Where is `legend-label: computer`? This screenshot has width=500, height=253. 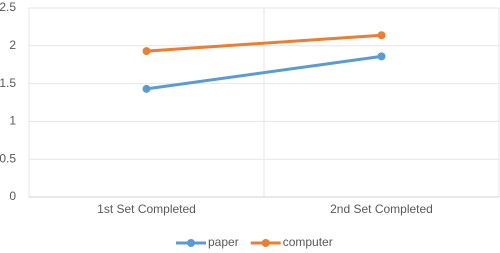
legend-label: computer is located at coordinates (308, 242).